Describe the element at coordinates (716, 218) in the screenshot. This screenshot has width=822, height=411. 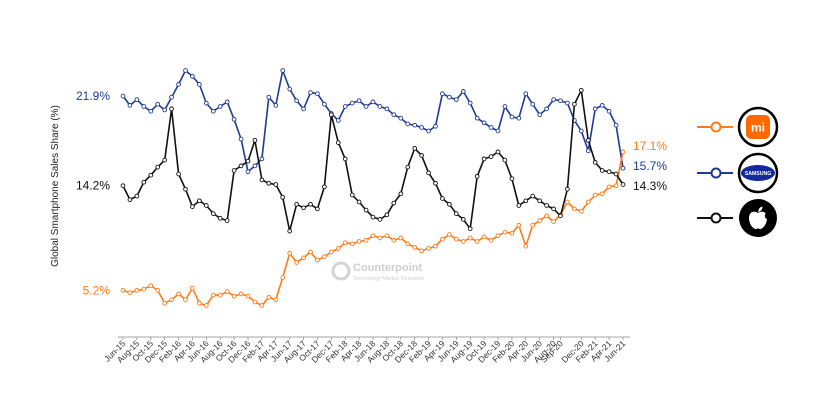
I see `legend-marker-apple` at that location.